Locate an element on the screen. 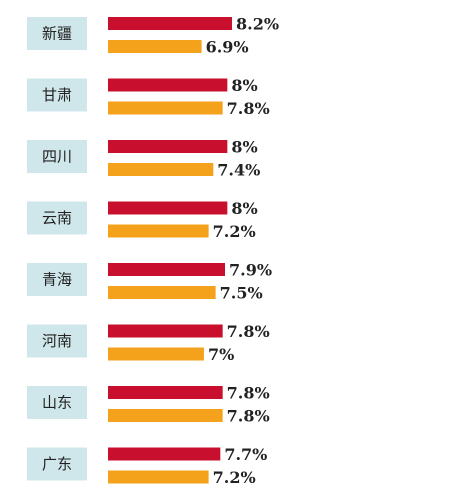 Image resolution: width=459 pixels, height=500 pixels. category-label: 云南 is located at coordinates (57, 218).